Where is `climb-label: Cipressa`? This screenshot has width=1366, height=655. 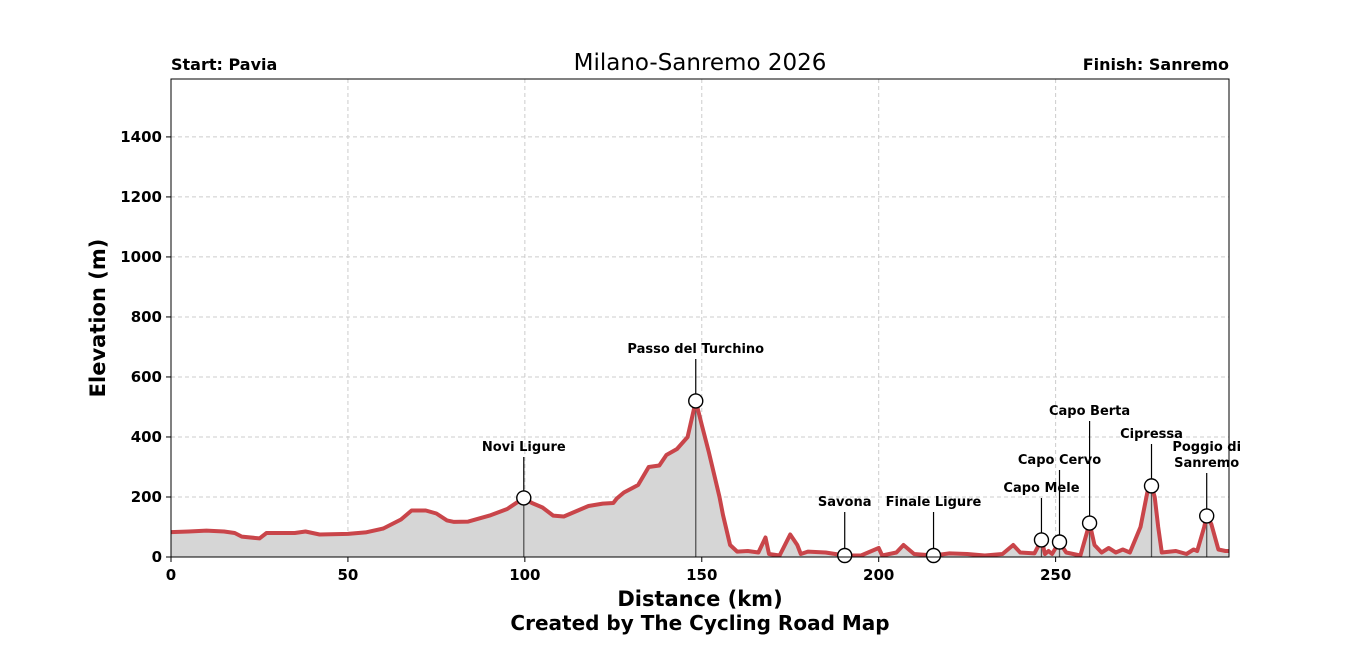
climb-label: Cipressa is located at coordinates (1151, 434).